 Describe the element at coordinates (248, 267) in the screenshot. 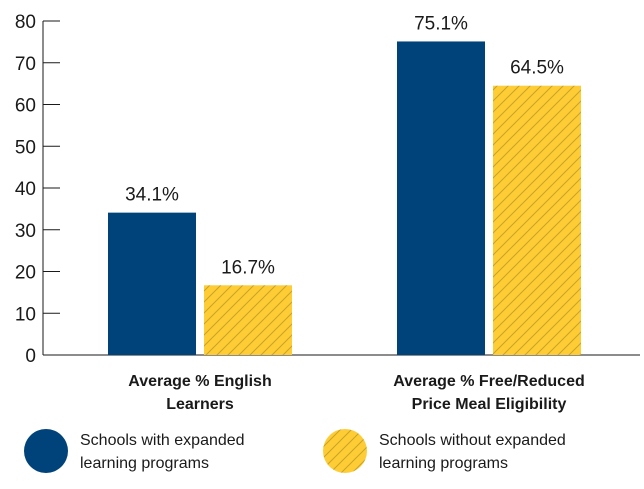

I see `bar-value-label: 16.7%` at that location.